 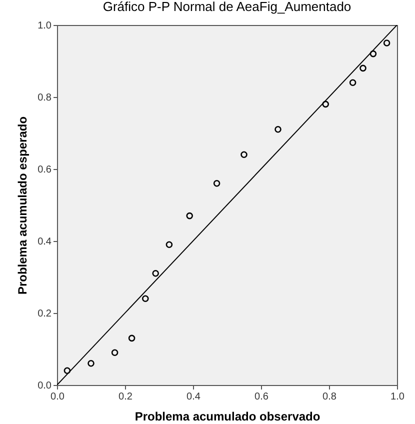 What do you see at coordinates (397, 397) in the screenshot?
I see `x-tick-label: 1.0` at bounding box center [397, 397].